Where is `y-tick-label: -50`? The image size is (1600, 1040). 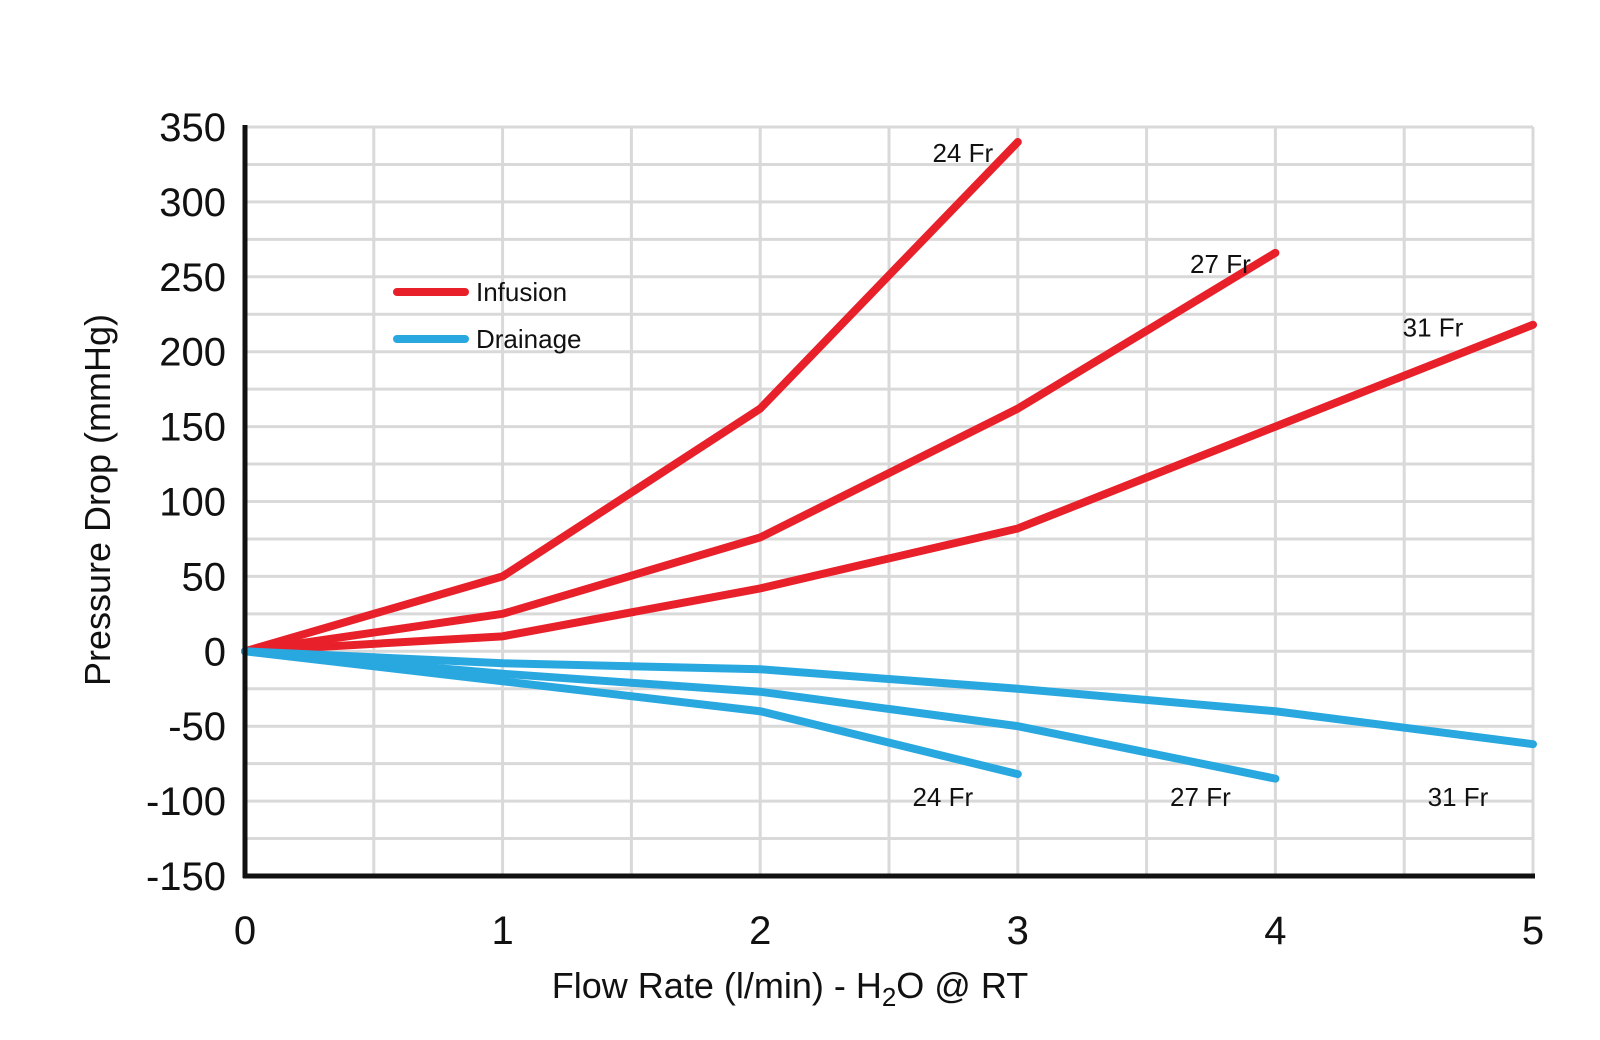 y-tick-label: -50 is located at coordinates (197, 727).